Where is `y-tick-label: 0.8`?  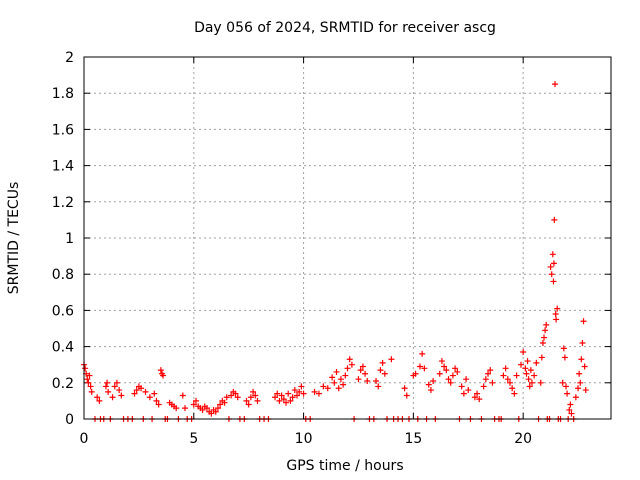 y-tick-label: 0.8 is located at coordinates (63, 275).